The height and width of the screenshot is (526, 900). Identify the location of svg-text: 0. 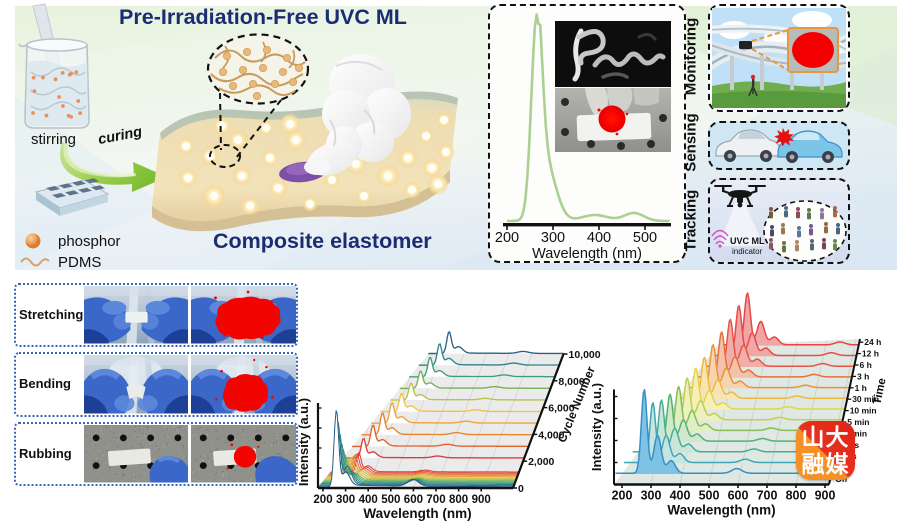
(521, 489).